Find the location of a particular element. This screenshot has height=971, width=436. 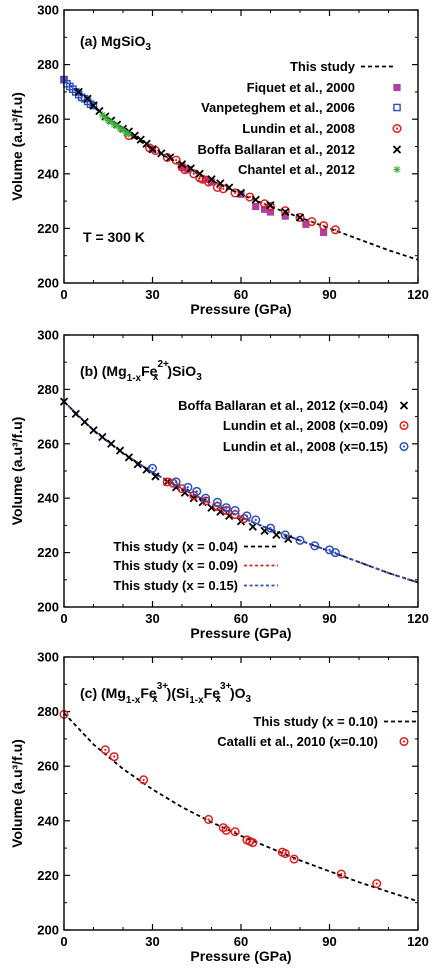

panel-a-xlabel: Pressure (GPa) is located at coordinates (240, 309).